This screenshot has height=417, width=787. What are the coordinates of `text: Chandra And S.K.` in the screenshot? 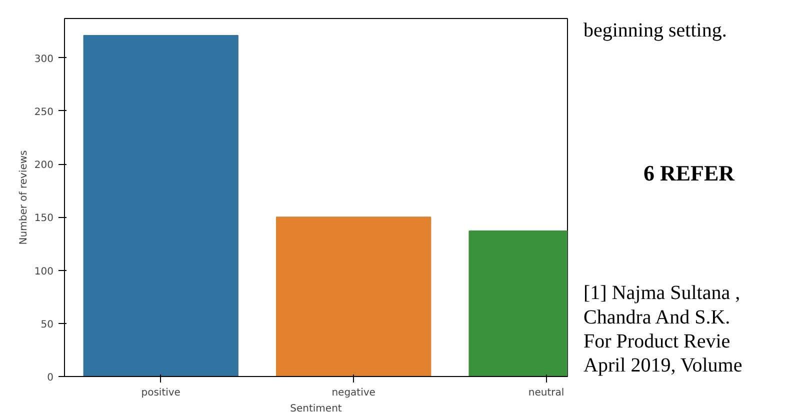 It's located at (657, 317).